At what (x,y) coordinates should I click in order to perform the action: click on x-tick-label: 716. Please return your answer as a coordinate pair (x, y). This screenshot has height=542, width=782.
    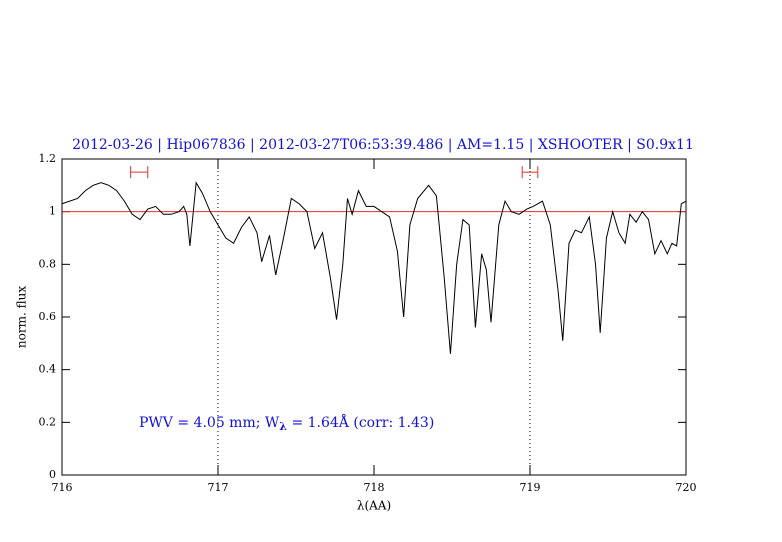
    Looking at the image, I should click on (62, 487).